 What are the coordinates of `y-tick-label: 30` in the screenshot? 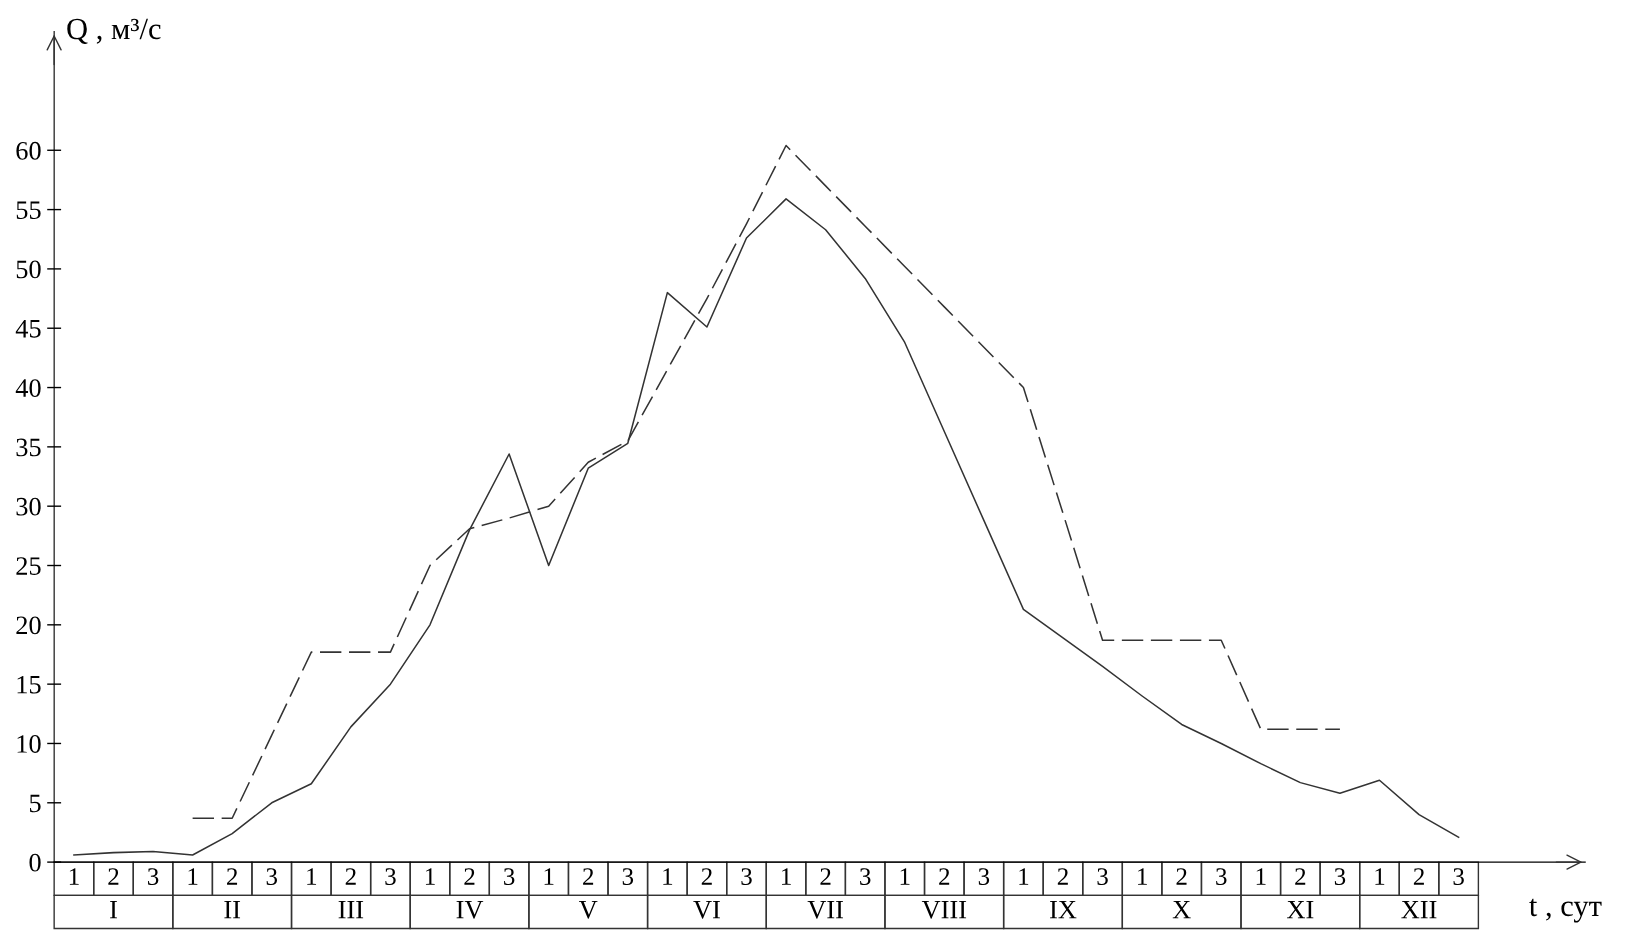 It's located at (28, 506).